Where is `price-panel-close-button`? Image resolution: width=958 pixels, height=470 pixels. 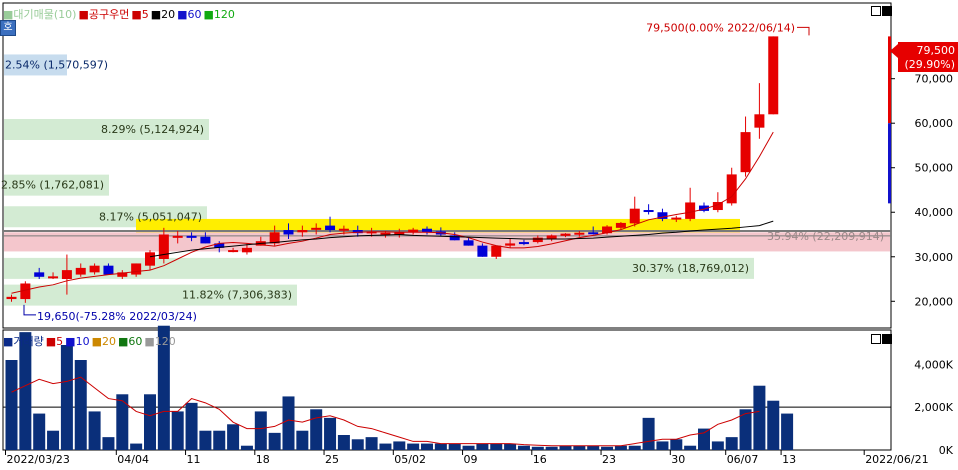 price-panel-close-button is located at coordinates (887, 11).